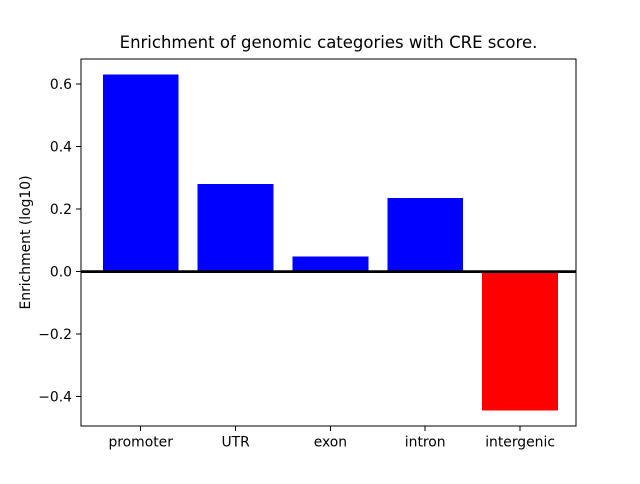 The height and width of the screenshot is (484, 640). I want to click on y-tick-label-0.4: 0.4, so click(61, 148).